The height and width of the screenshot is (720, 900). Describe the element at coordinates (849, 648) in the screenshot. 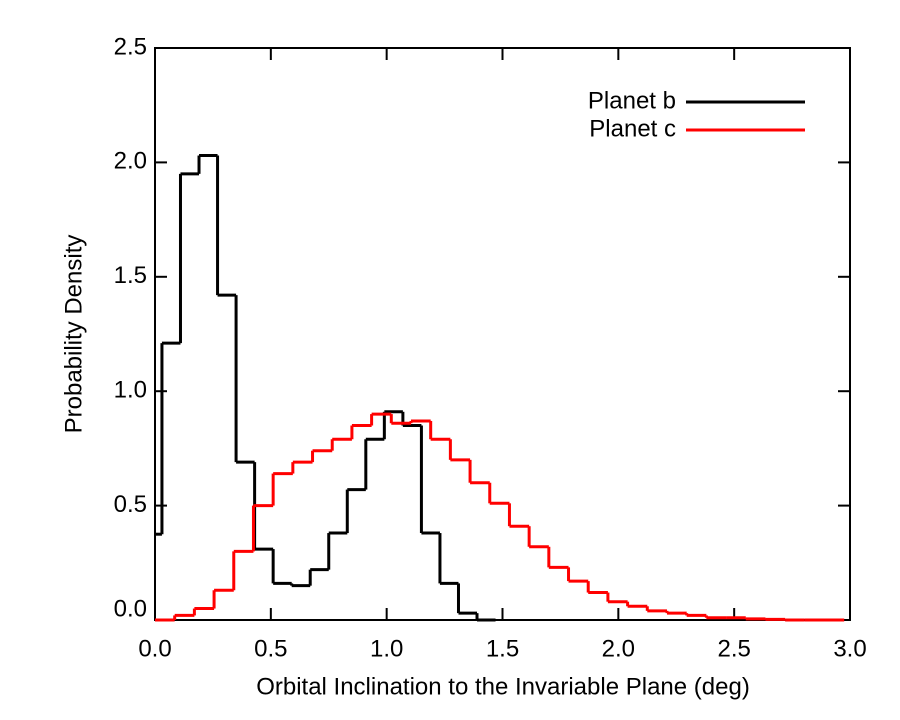

I see `x-tick-label: 3.0` at that location.